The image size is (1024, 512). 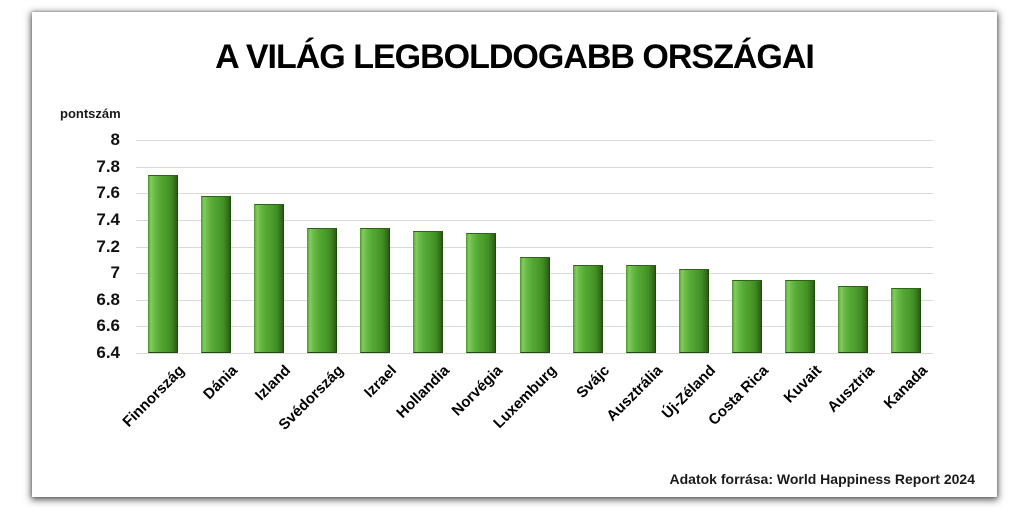 What do you see at coordinates (375, 290) in the screenshot?
I see `bar-izrael` at bounding box center [375, 290].